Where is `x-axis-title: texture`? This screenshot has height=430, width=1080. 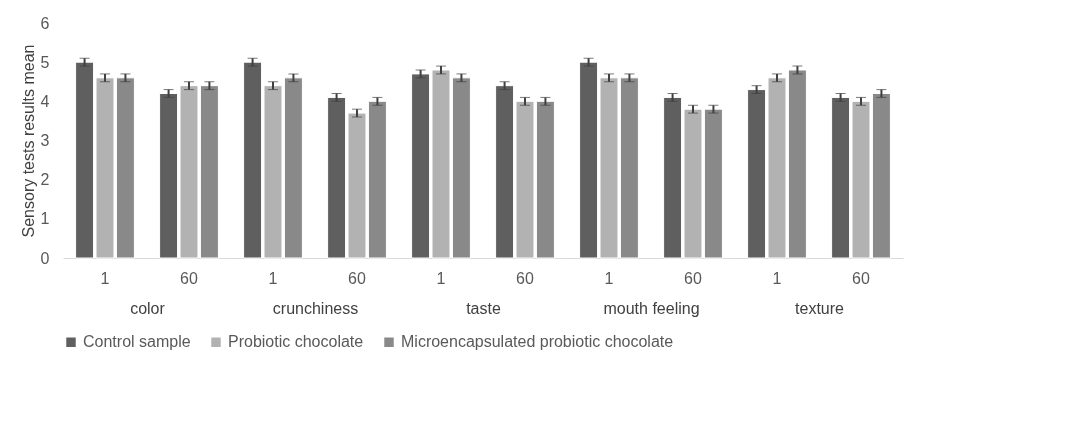 x-axis-title: texture is located at coordinates (820, 308).